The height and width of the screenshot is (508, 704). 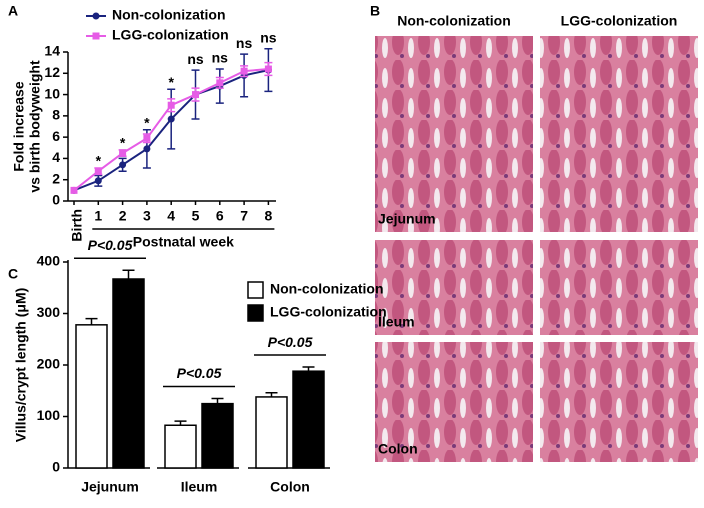 I want to click on row-label: Ileum, so click(x=396, y=322).